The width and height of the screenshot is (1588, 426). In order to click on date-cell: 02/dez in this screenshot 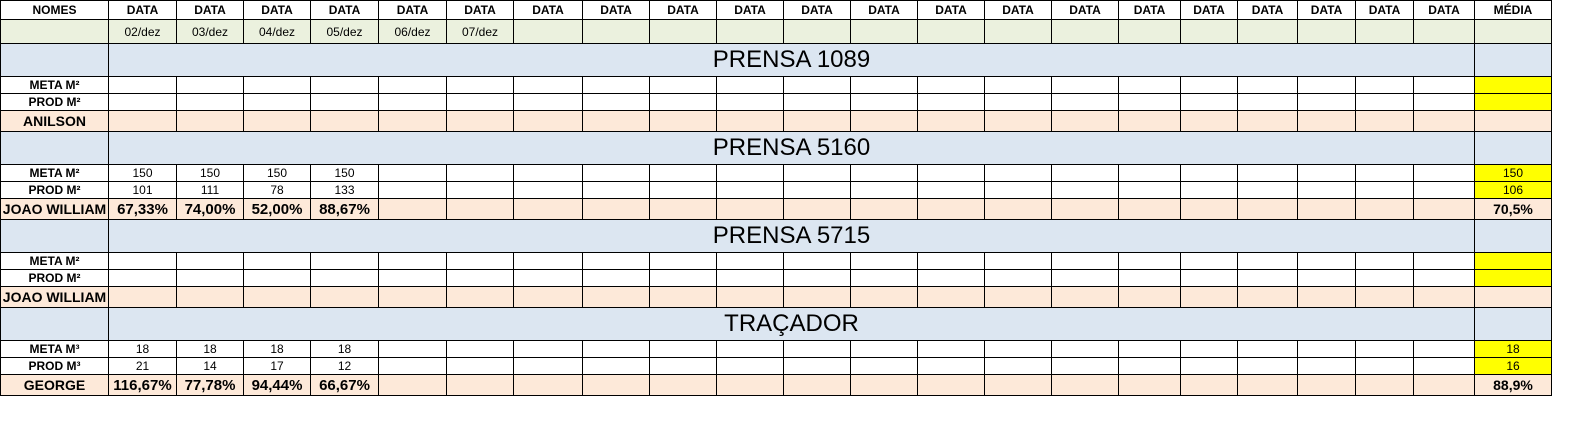, I will do `click(142, 31)`.